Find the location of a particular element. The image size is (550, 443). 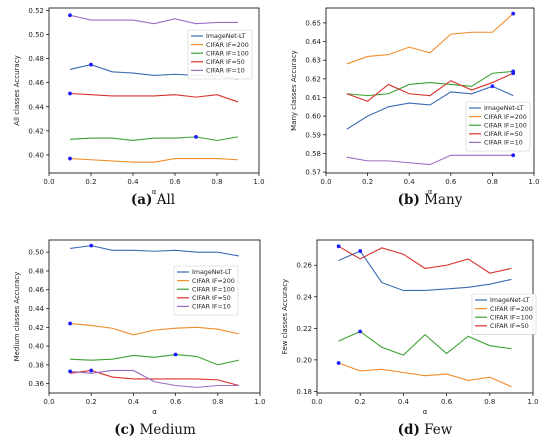

y-tick-label: 0.64 is located at coordinates (313, 42).